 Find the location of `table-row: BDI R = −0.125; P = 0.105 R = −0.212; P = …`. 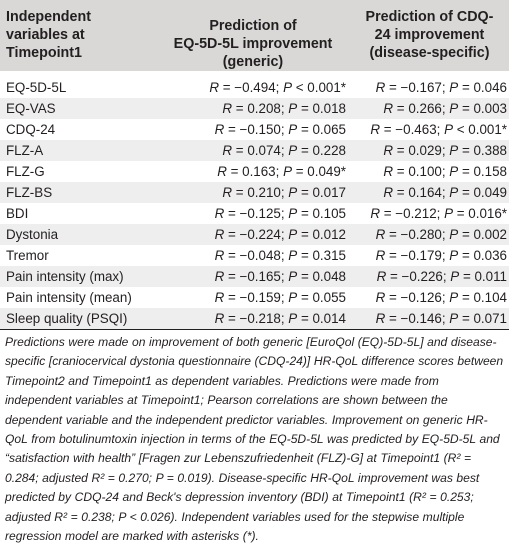

table-row: BDI R = −0.125; P = 0.105 R = −0.212; P = … is located at coordinates (254, 213).